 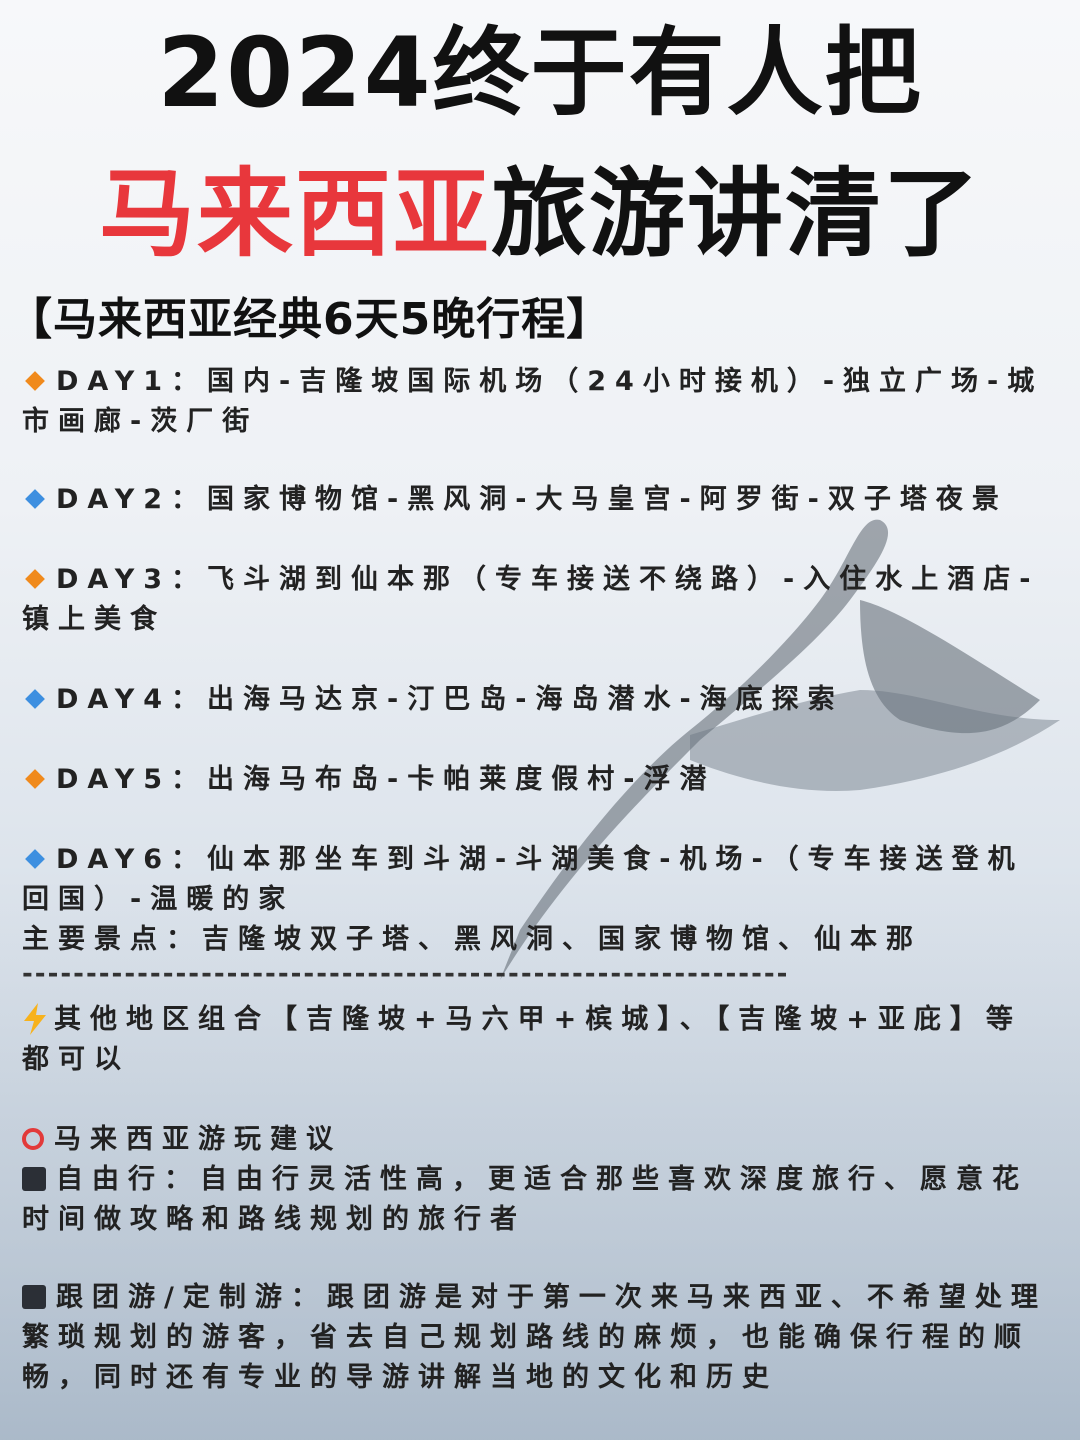 I want to click on title-highlight: 马来西亚, so click(x=295, y=214).